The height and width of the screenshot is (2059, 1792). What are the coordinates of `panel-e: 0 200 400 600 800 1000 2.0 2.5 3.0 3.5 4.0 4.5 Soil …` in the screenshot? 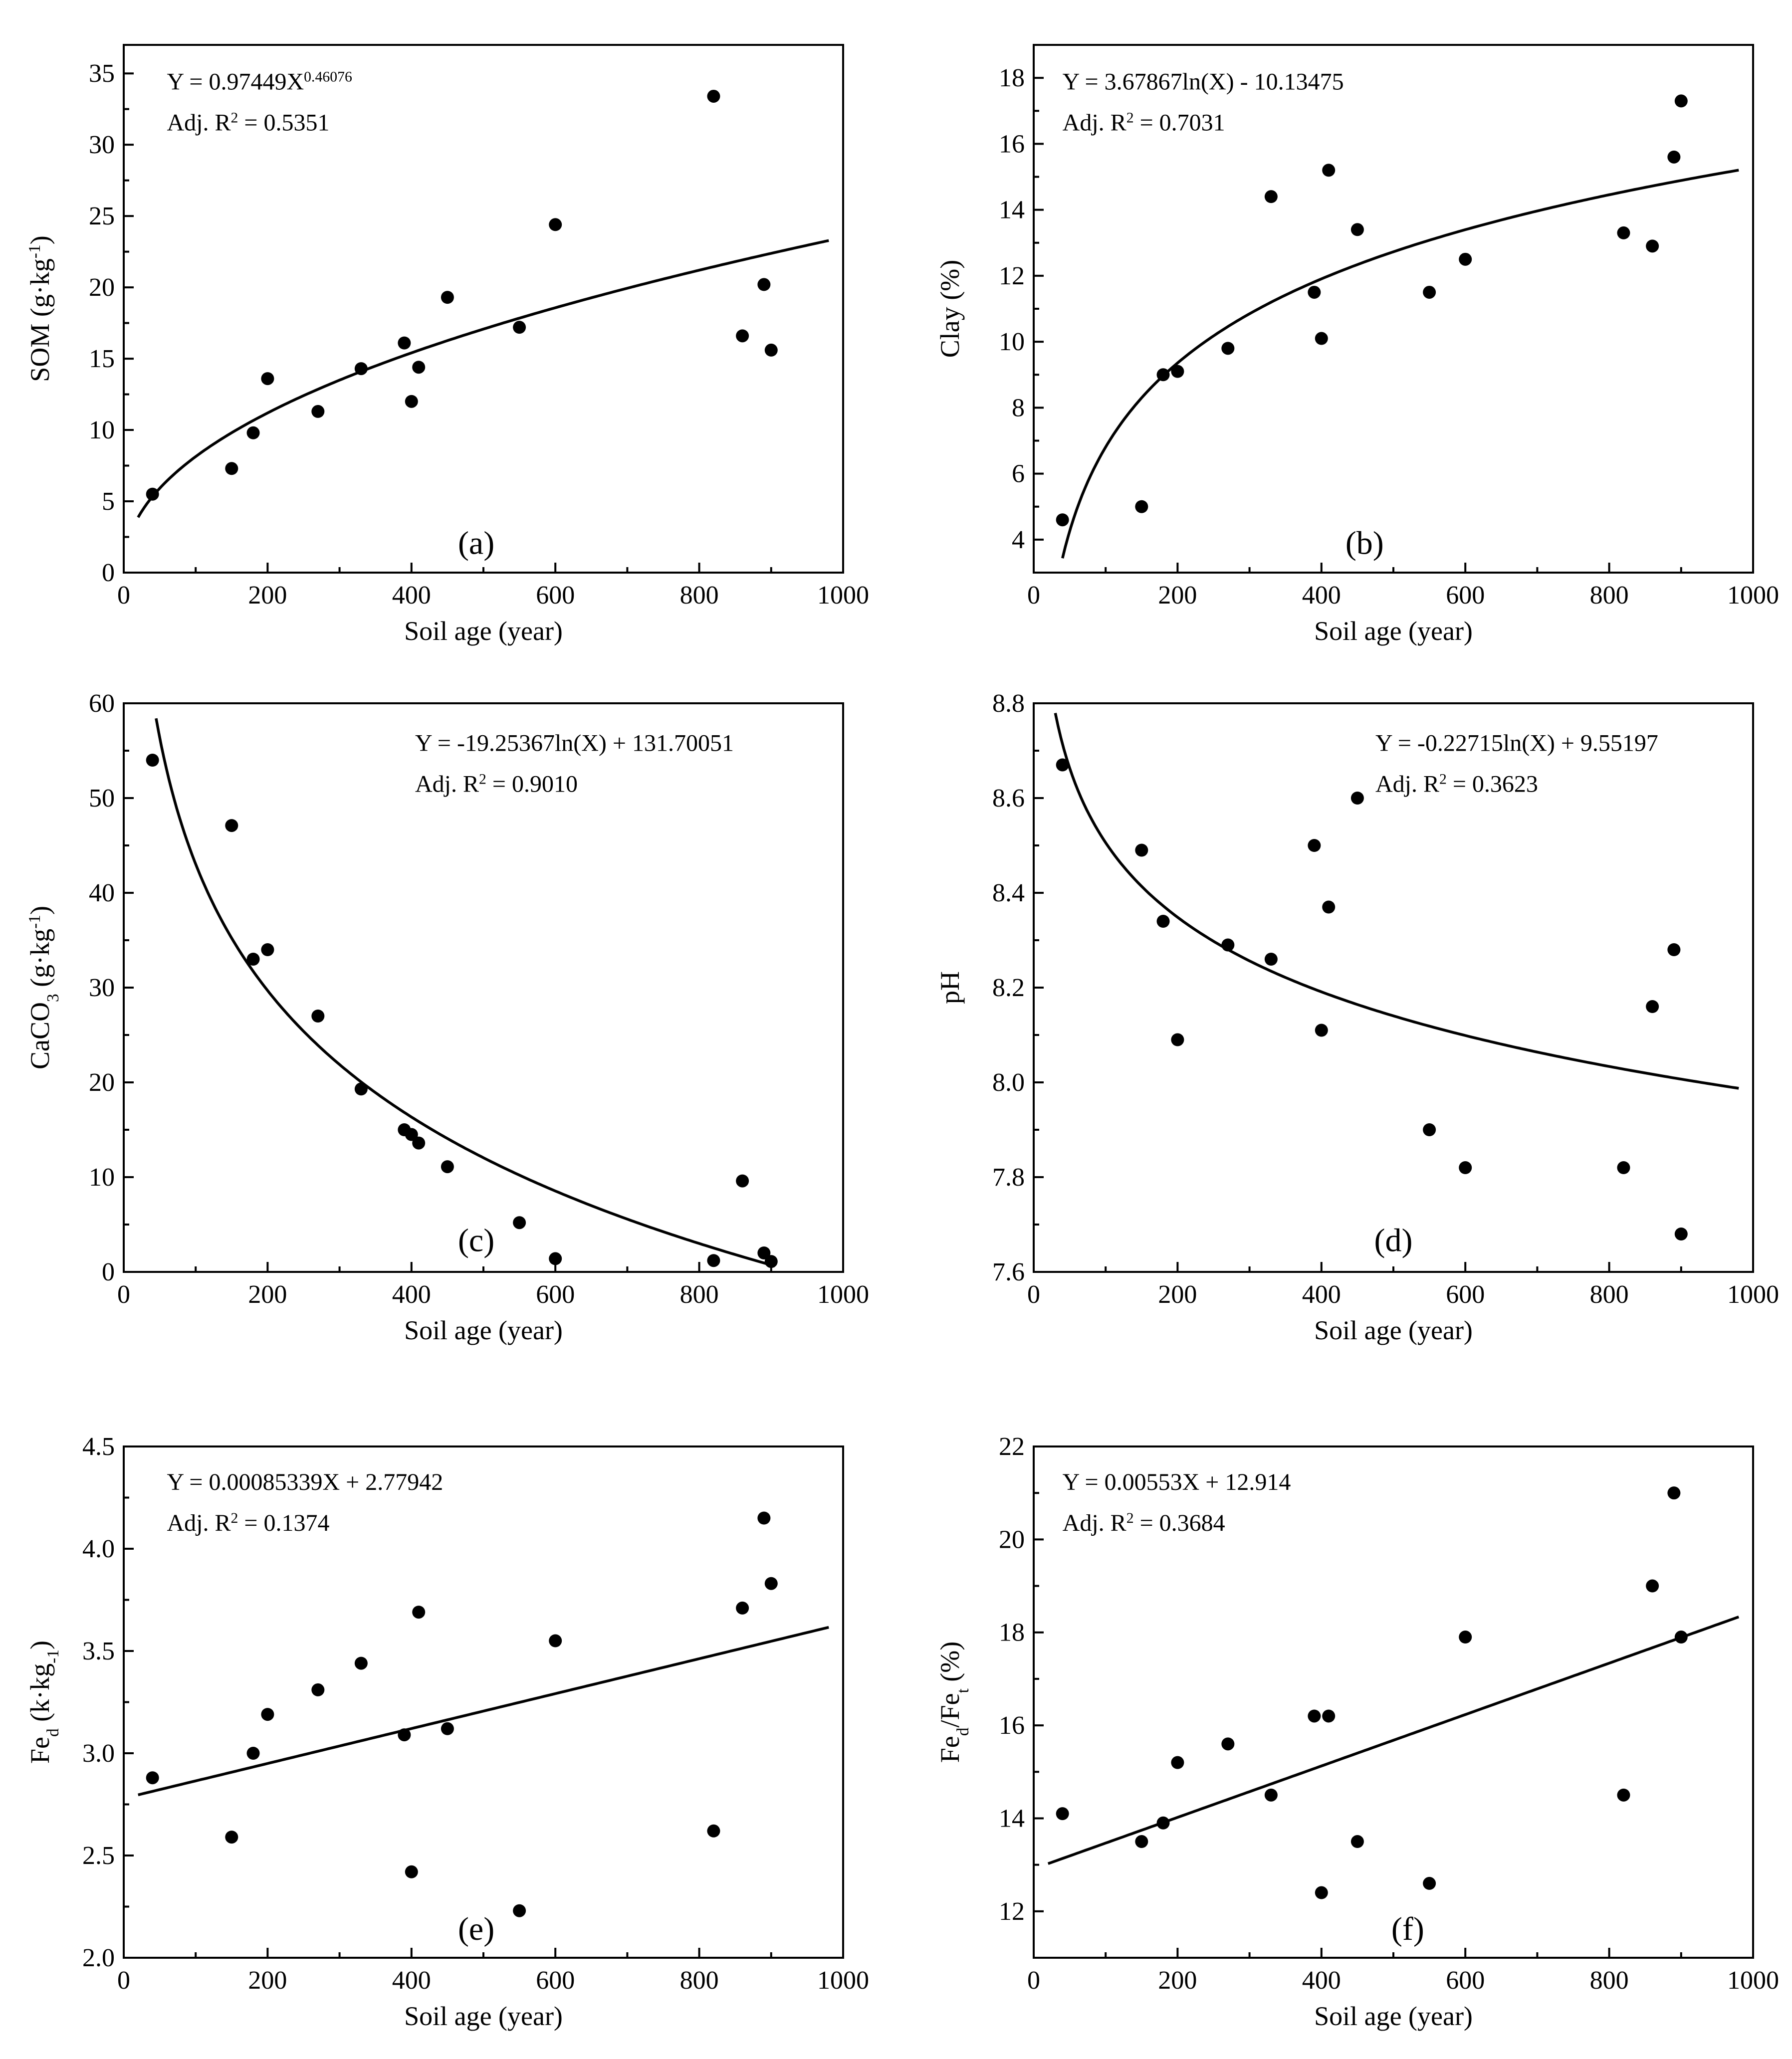 It's located at (447, 1732).